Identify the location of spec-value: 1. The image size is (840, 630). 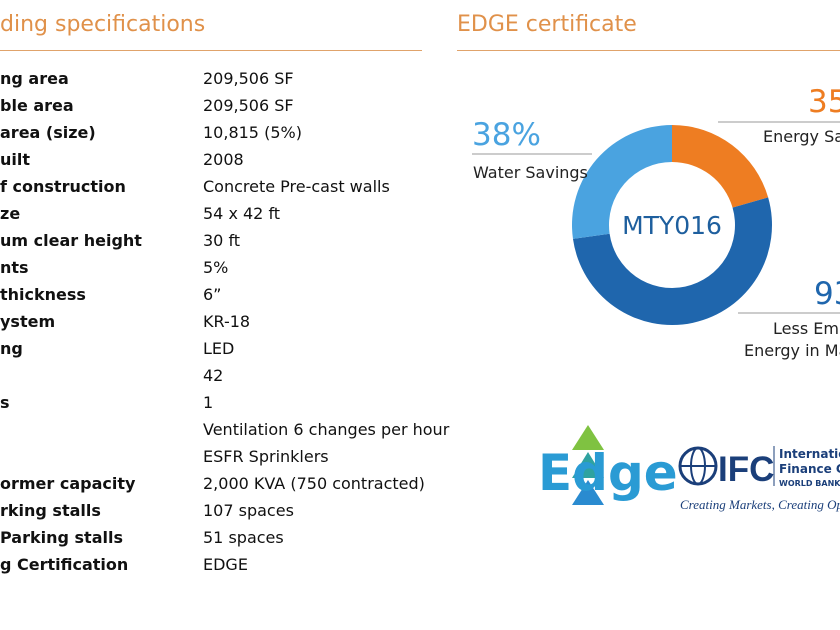
(208, 402).